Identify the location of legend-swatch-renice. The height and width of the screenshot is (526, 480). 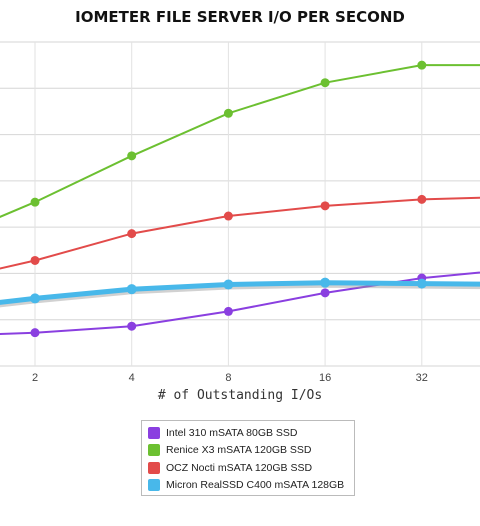
(154, 450).